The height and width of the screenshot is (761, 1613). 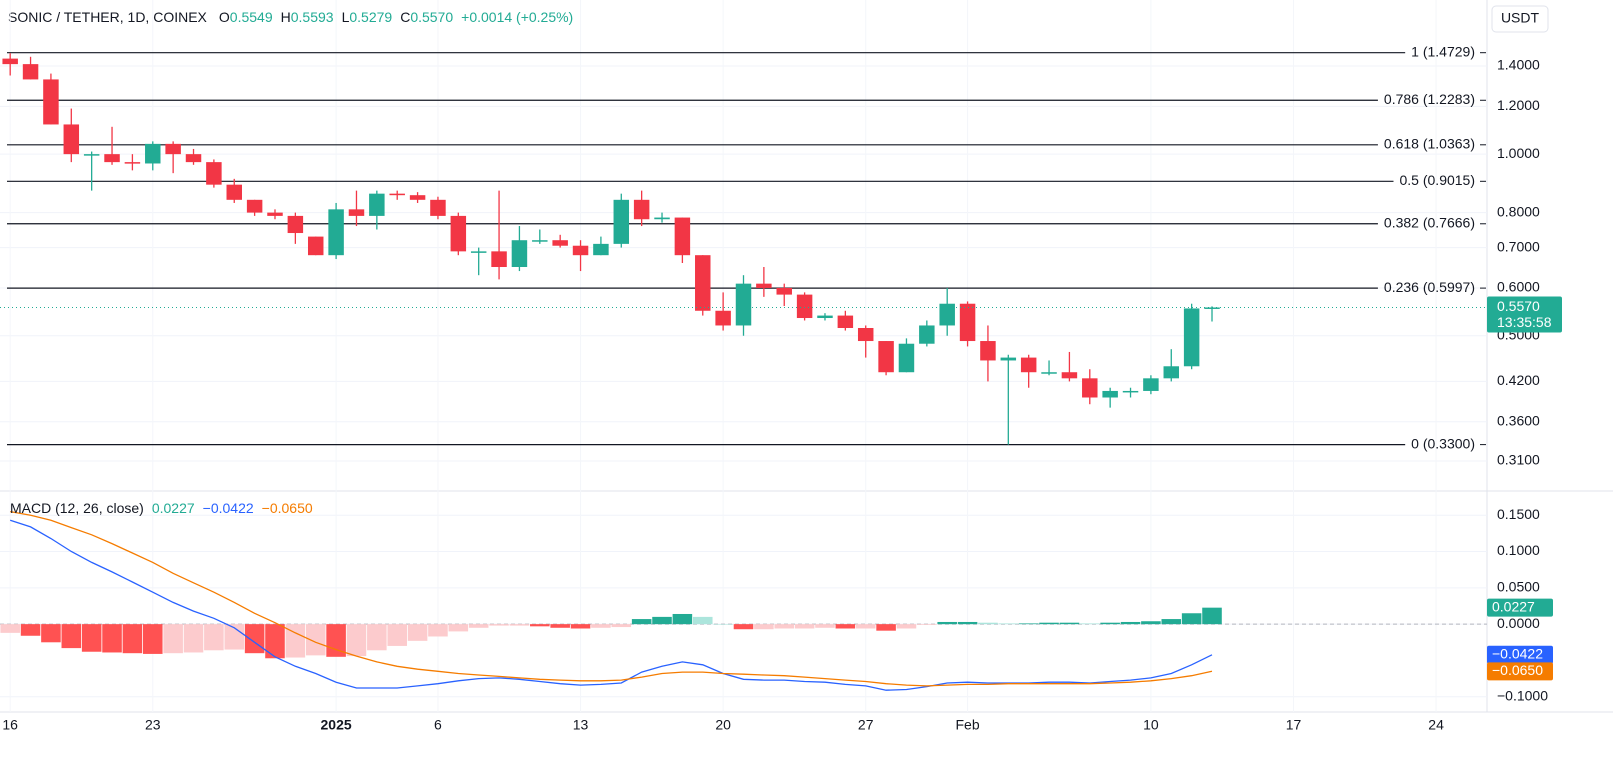 I want to click on level-label: 0.786 (1.2283), so click(x=1429, y=99).